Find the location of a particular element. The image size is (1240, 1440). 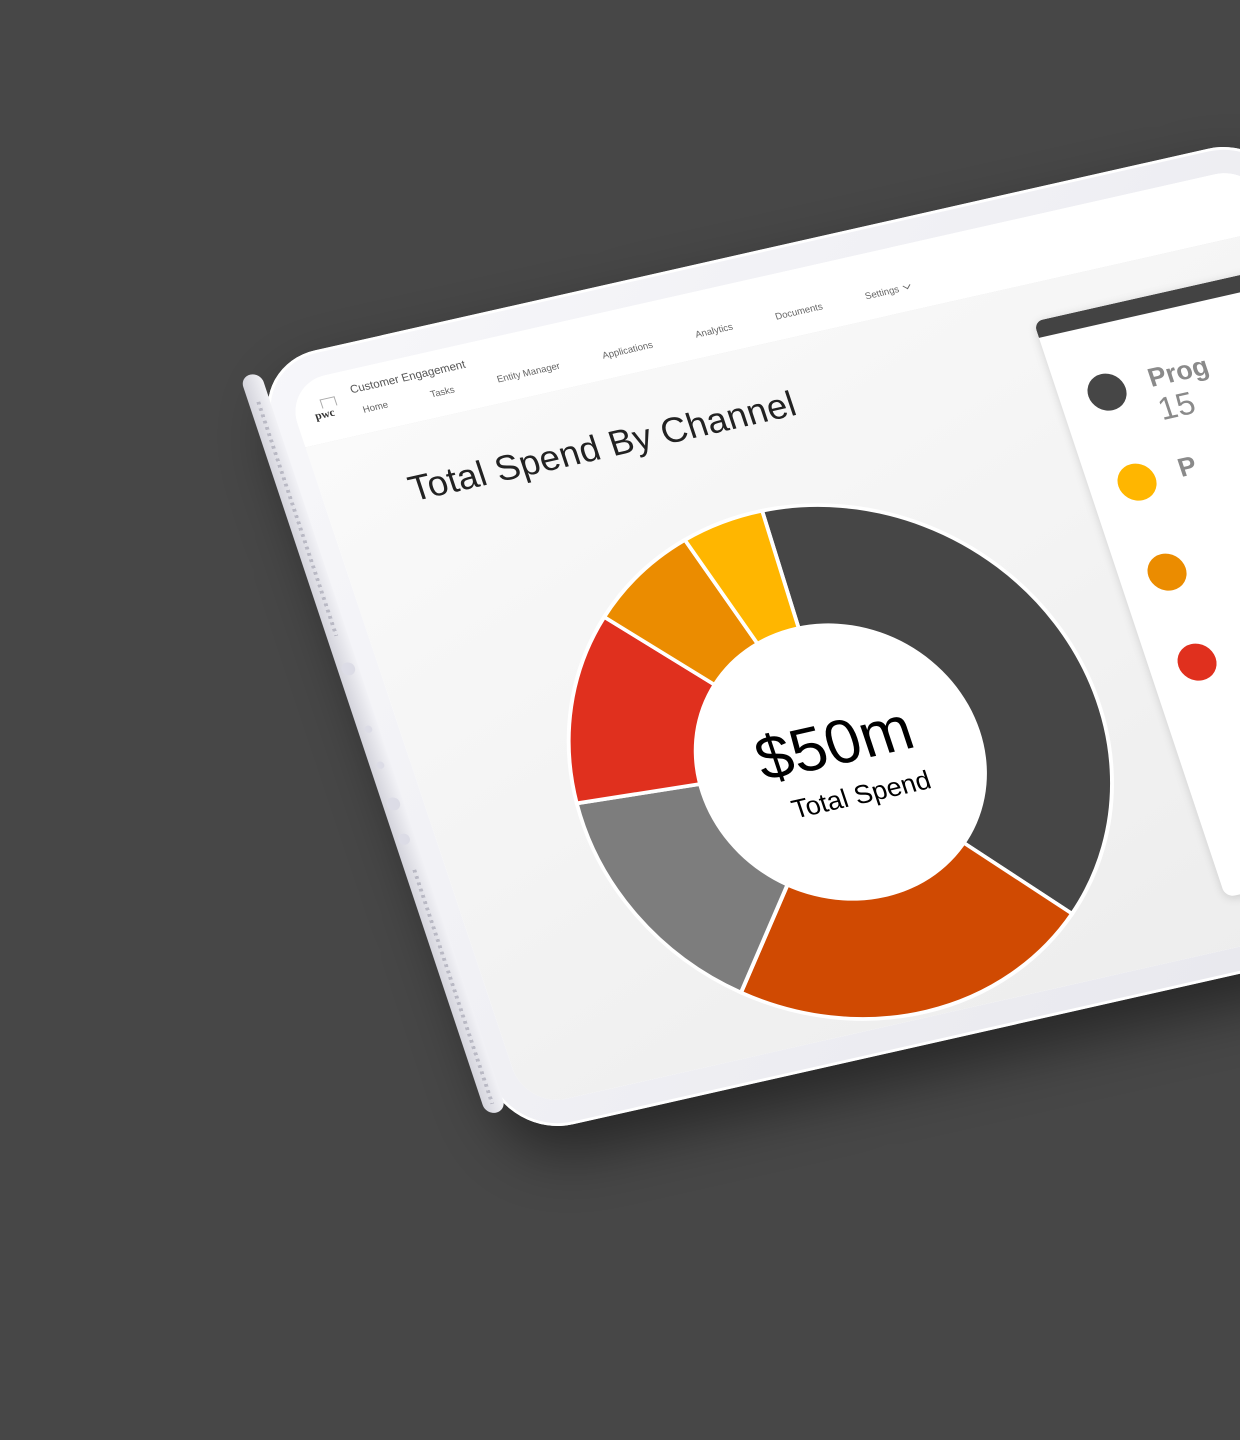

legend-item: P is located at coordinates (1157, 478).